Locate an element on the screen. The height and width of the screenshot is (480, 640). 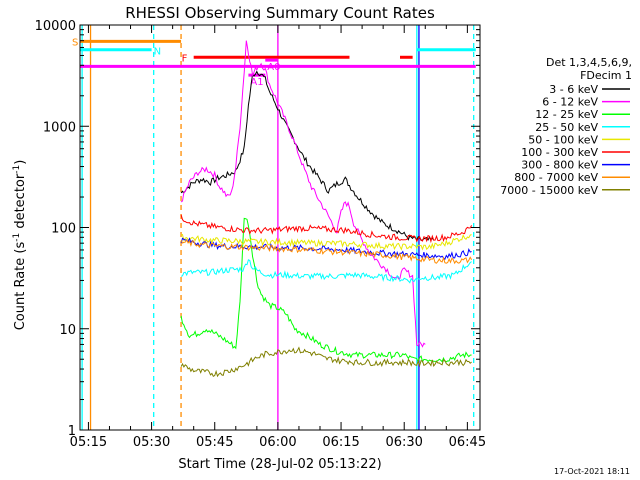
legend-label-7: 800 - 7000 keV is located at coordinates (556, 177).